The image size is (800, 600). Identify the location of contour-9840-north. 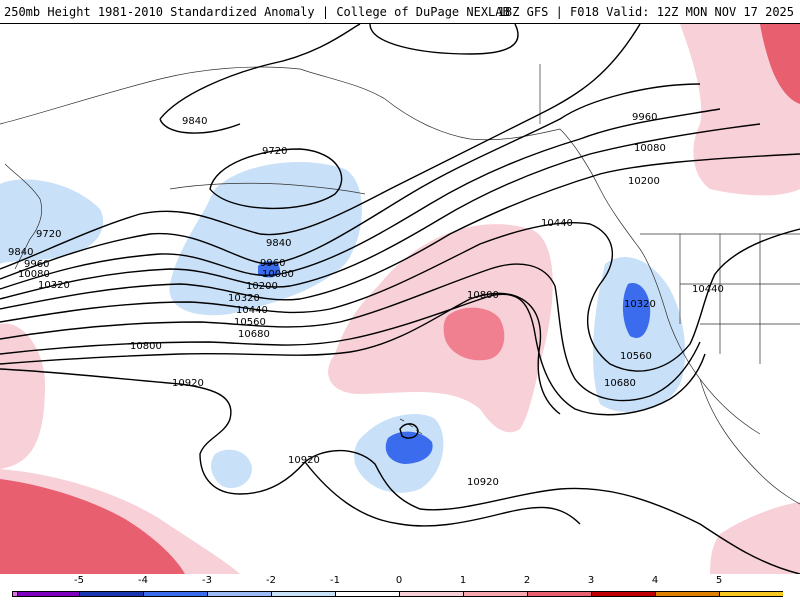
(260, 79).